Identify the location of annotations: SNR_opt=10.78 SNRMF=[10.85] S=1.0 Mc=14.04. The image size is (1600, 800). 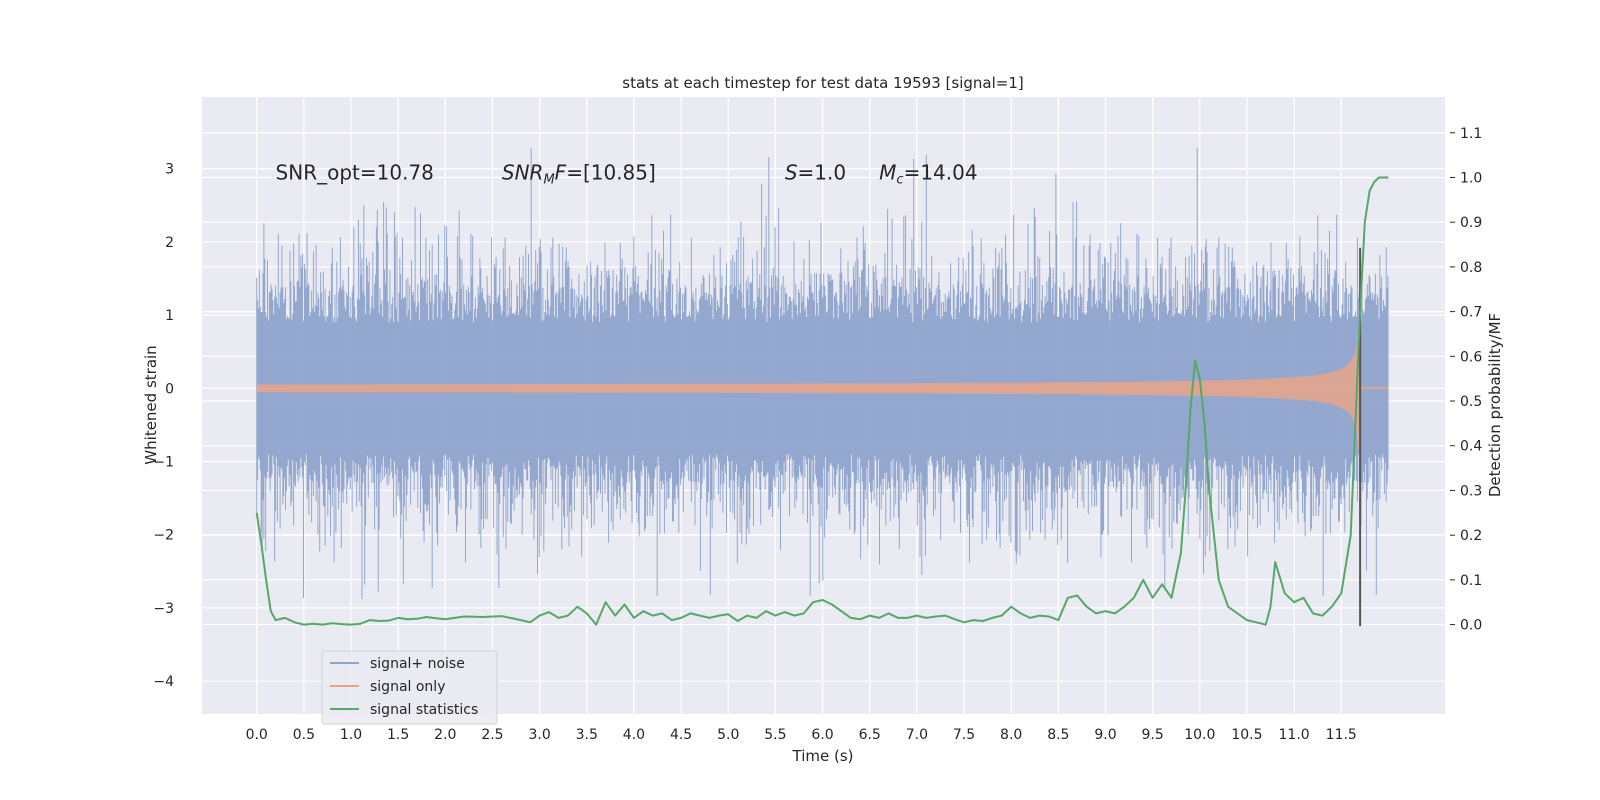
(627, 174).